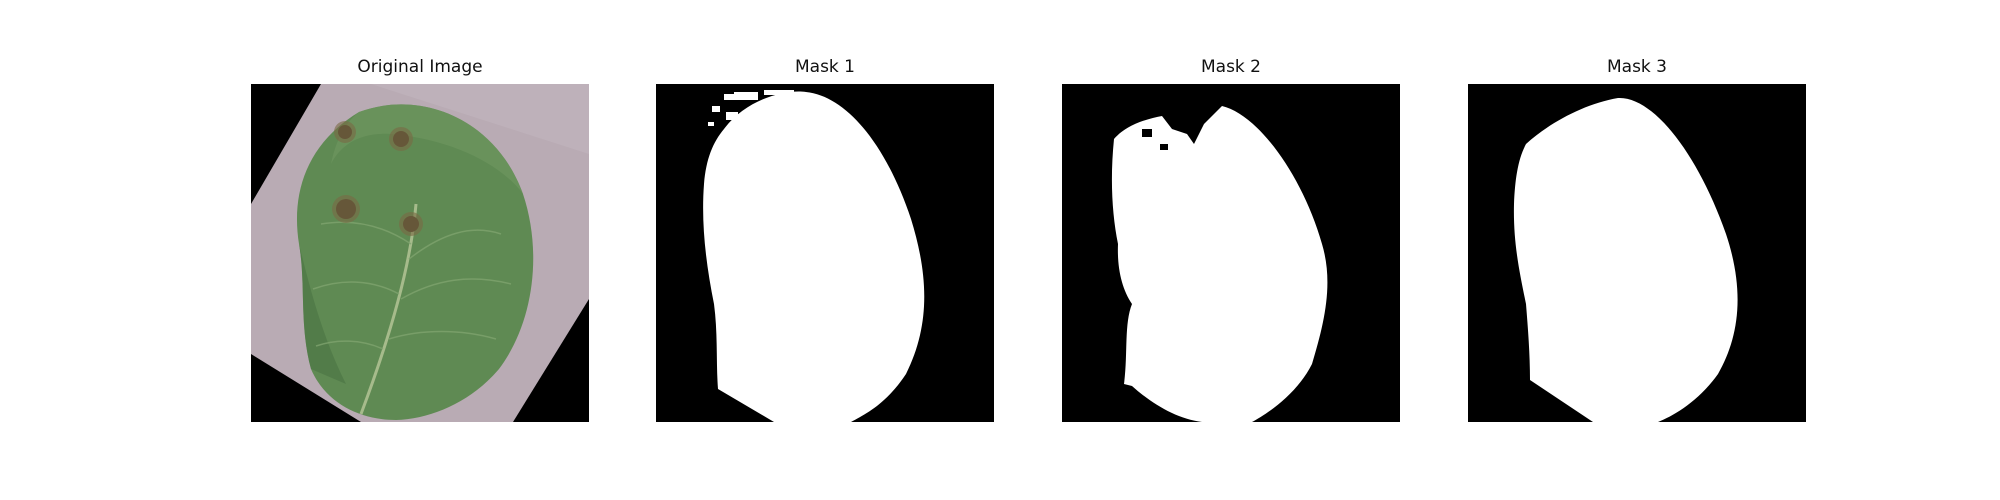  What do you see at coordinates (420, 67) in the screenshot?
I see `panel-title: Original Image` at bounding box center [420, 67].